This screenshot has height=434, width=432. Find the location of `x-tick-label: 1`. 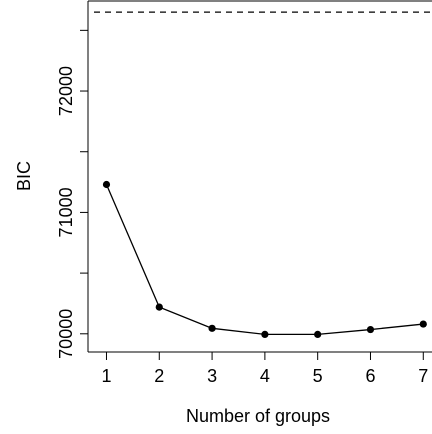

x-tick-label: 1 is located at coordinates (106, 376).